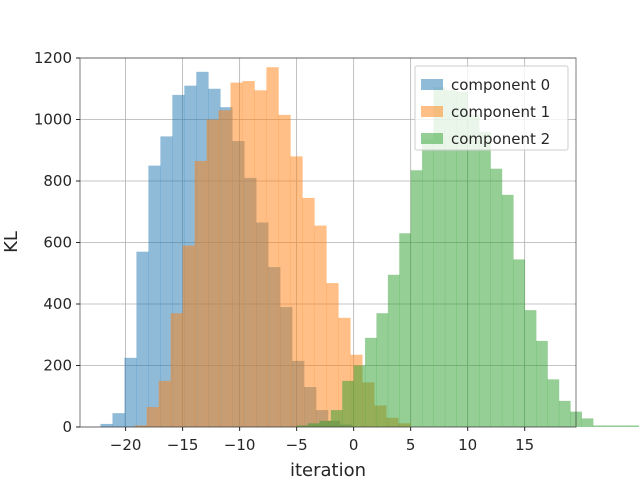  Describe the element at coordinates (500, 112) in the screenshot. I see `legend-label: component 1` at that location.